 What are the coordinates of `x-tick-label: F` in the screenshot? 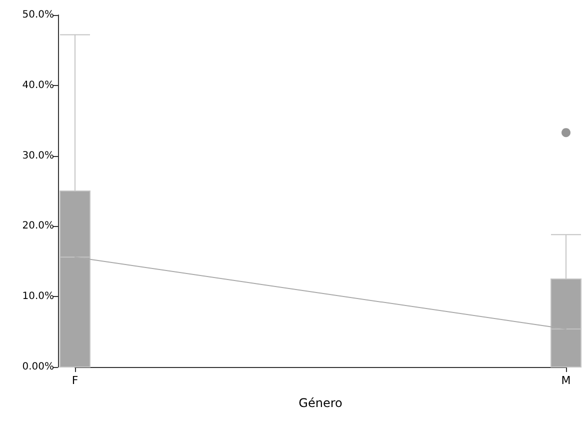 It's located at (75, 380).